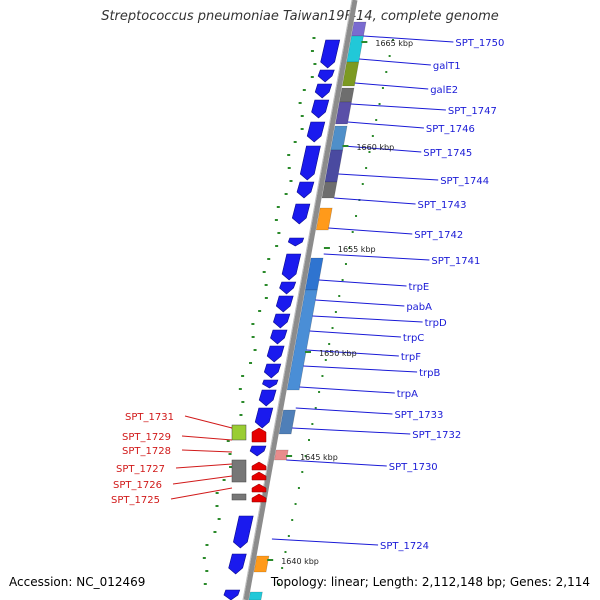 Image resolution: width=600 pixels, height=600 pixels. I want to click on gene-label: SPT_1732, so click(436, 435).